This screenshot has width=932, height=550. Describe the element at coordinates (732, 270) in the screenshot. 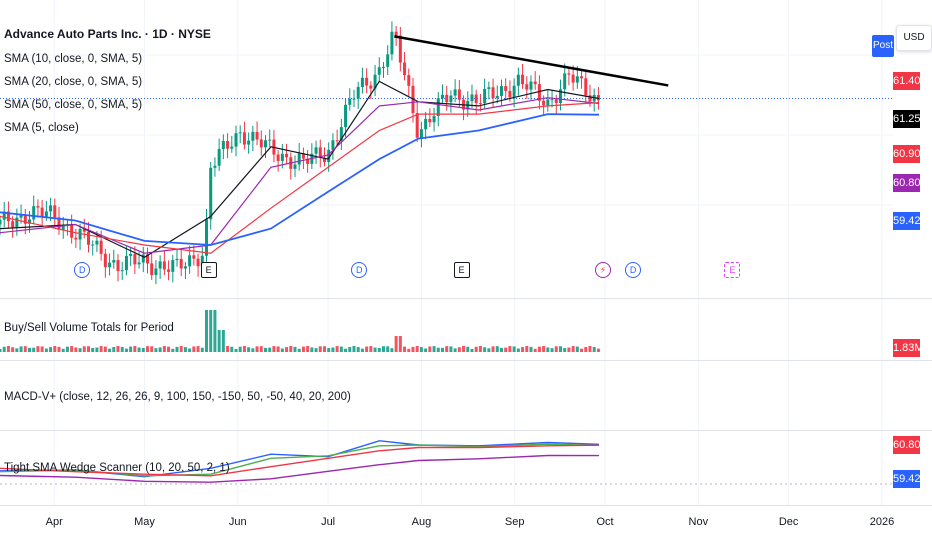

I see `future-earnings-marker: E` at that location.